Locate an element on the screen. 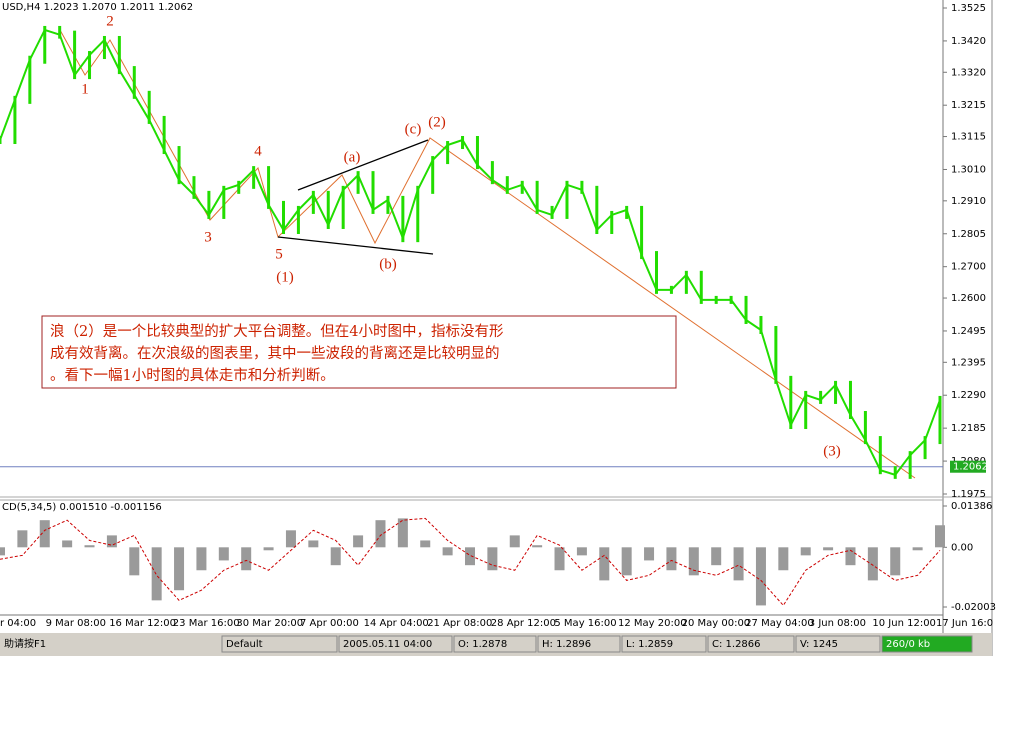  wave-label: 4 is located at coordinates (258, 151).